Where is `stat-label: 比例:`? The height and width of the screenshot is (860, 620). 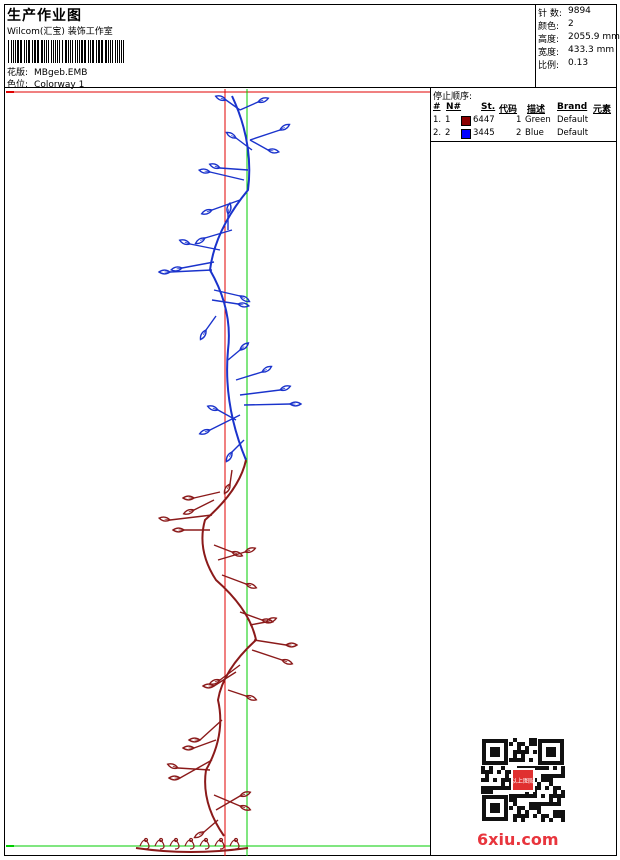
stat-label: 比例: is located at coordinates (549, 66).